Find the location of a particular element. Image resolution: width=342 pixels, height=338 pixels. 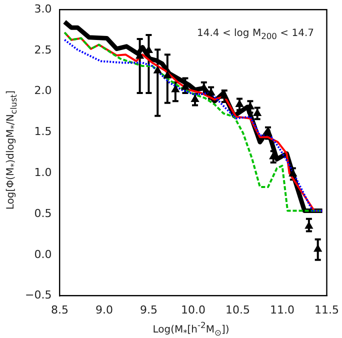

x-tick-label: 11.5 is located at coordinates (327, 309).